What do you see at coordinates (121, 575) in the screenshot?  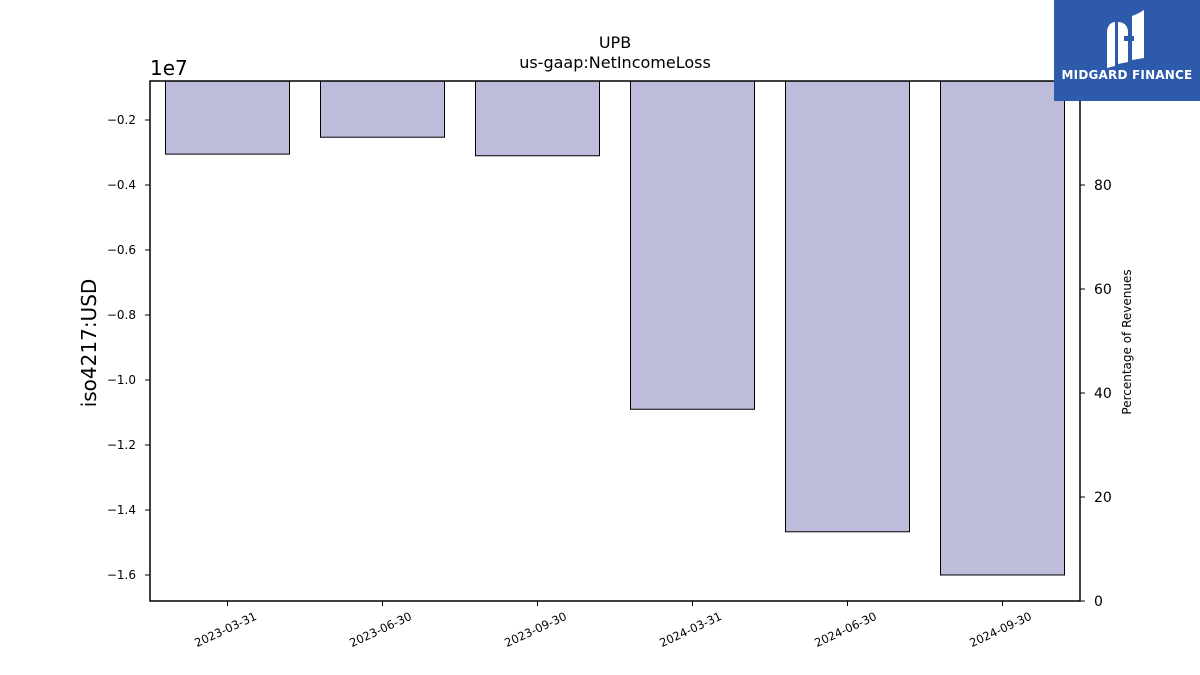 I see `y-tick-label: −1.6` at bounding box center [121, 575].